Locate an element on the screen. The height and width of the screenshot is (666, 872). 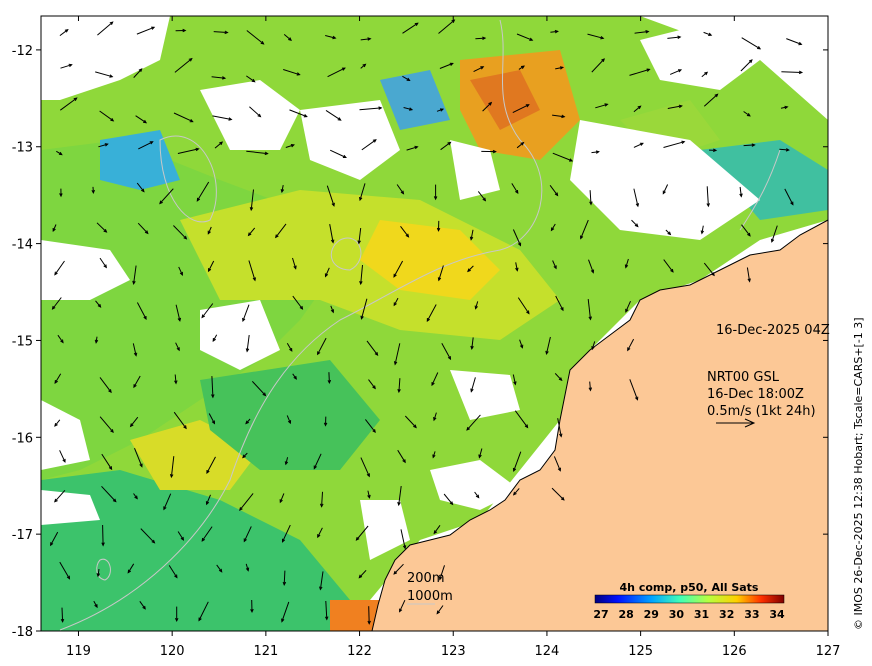
contour-legend: 200m 1000m is located at coordinates (430, 588).